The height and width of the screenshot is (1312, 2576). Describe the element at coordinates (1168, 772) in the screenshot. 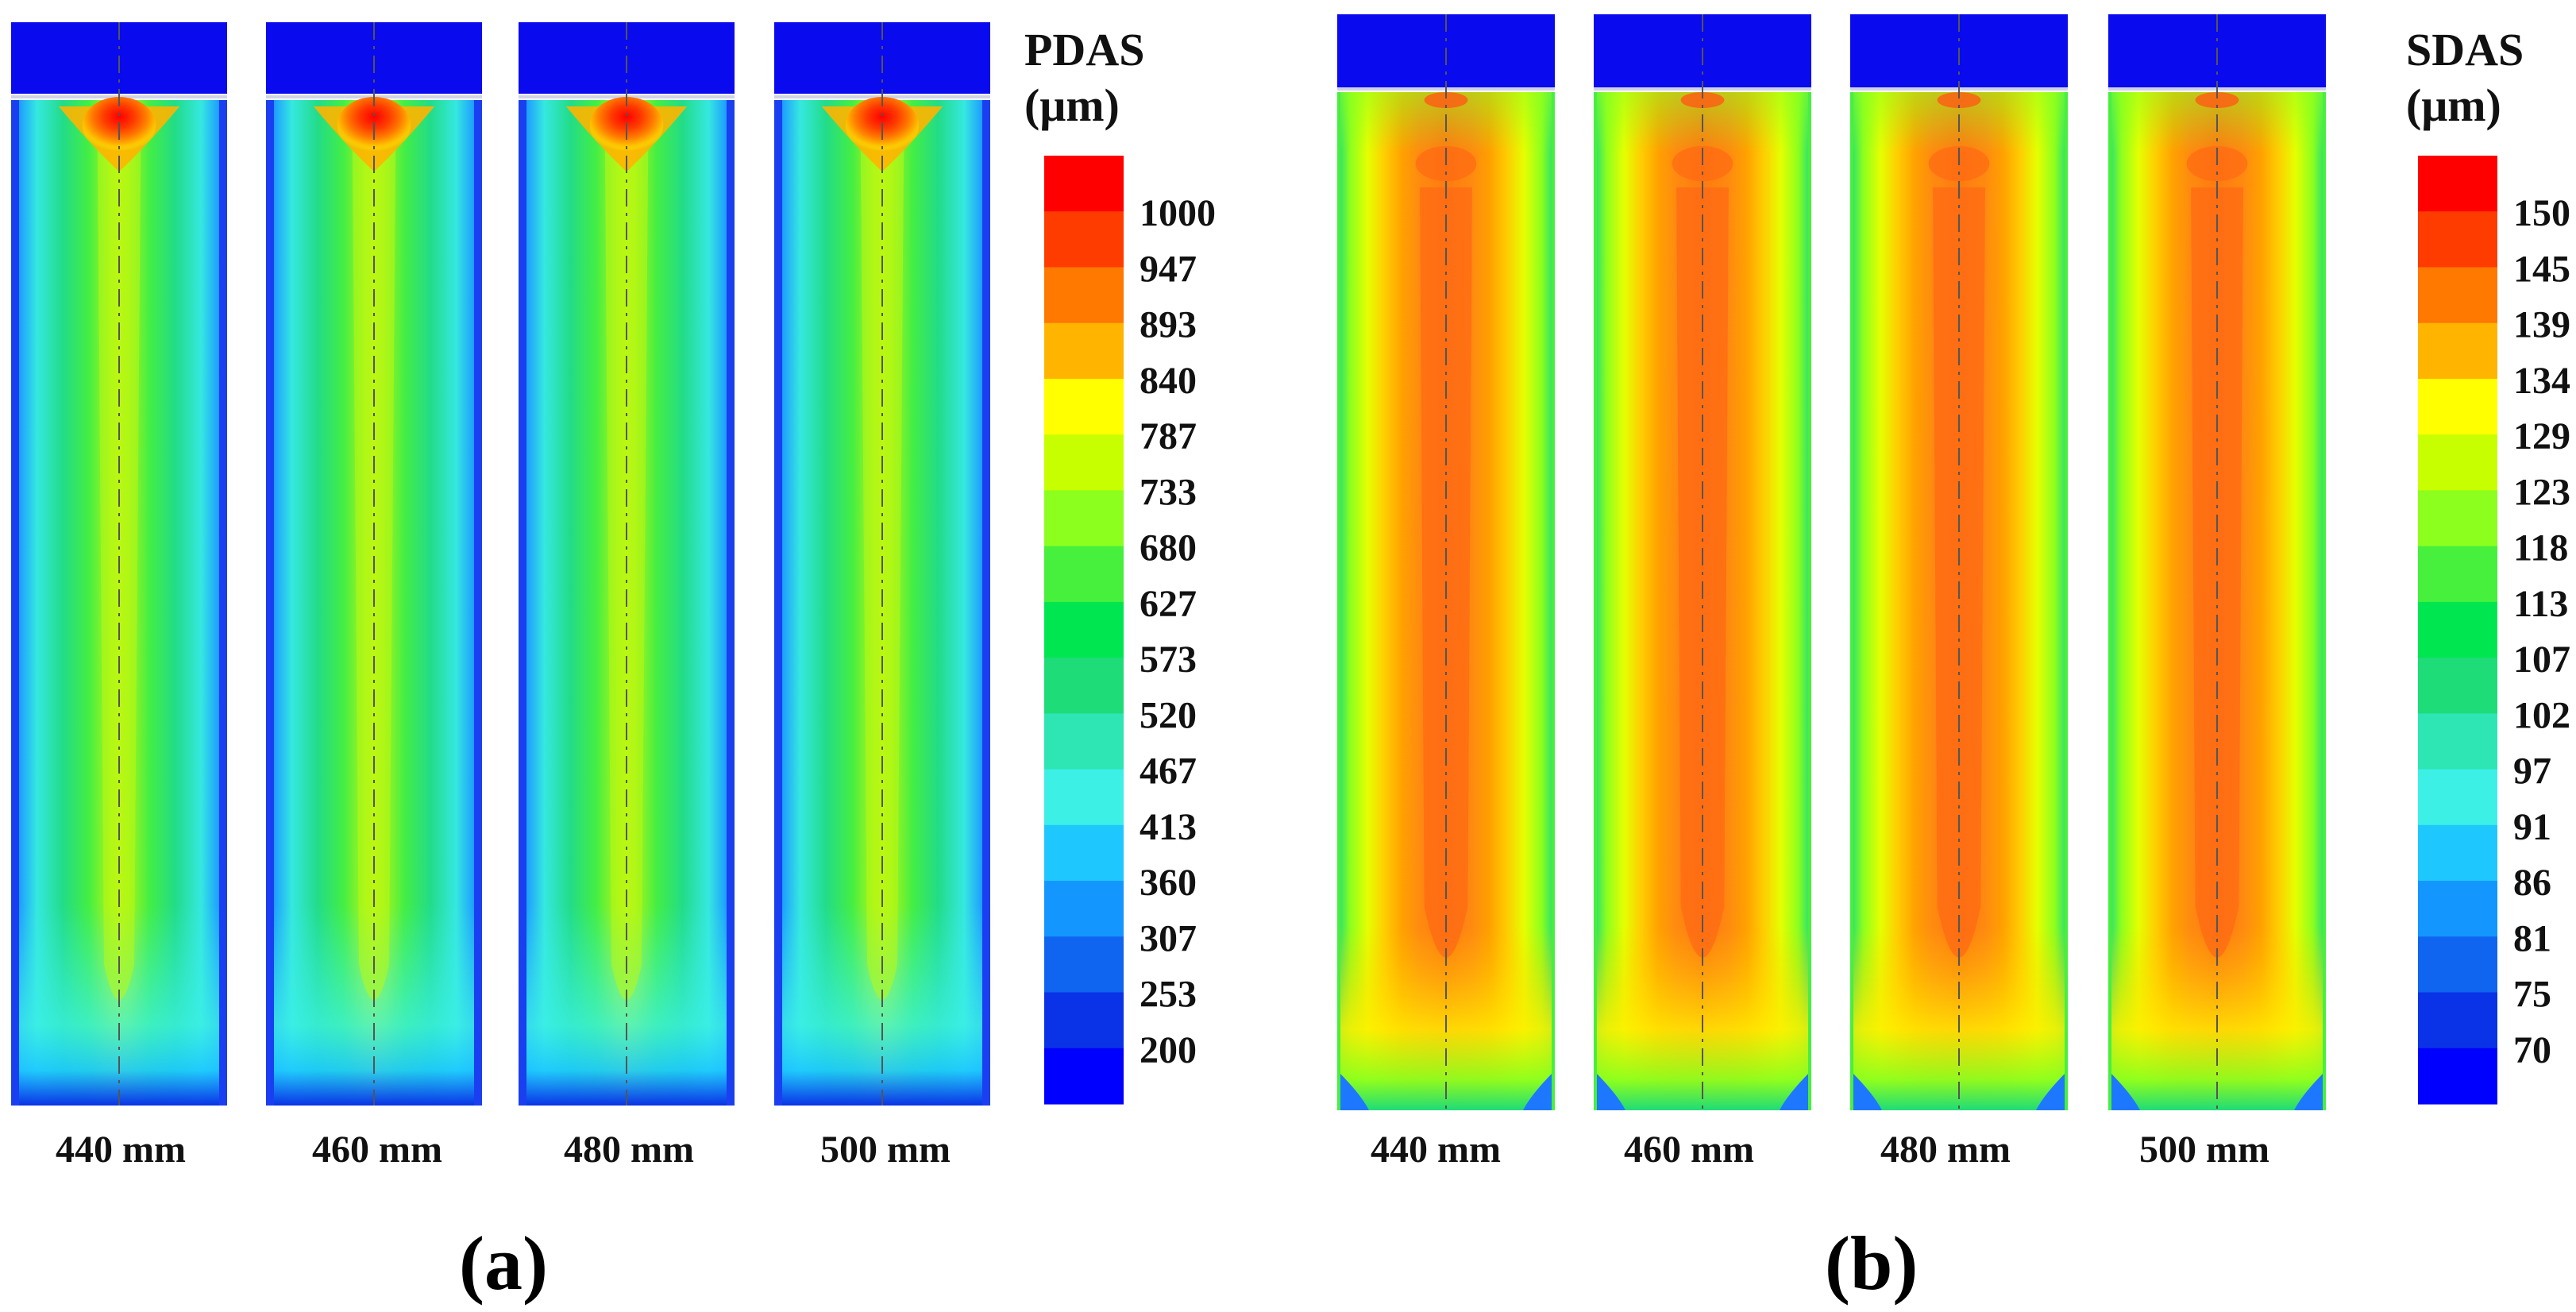

I see `colorbar-tick-label: 467` at that location.